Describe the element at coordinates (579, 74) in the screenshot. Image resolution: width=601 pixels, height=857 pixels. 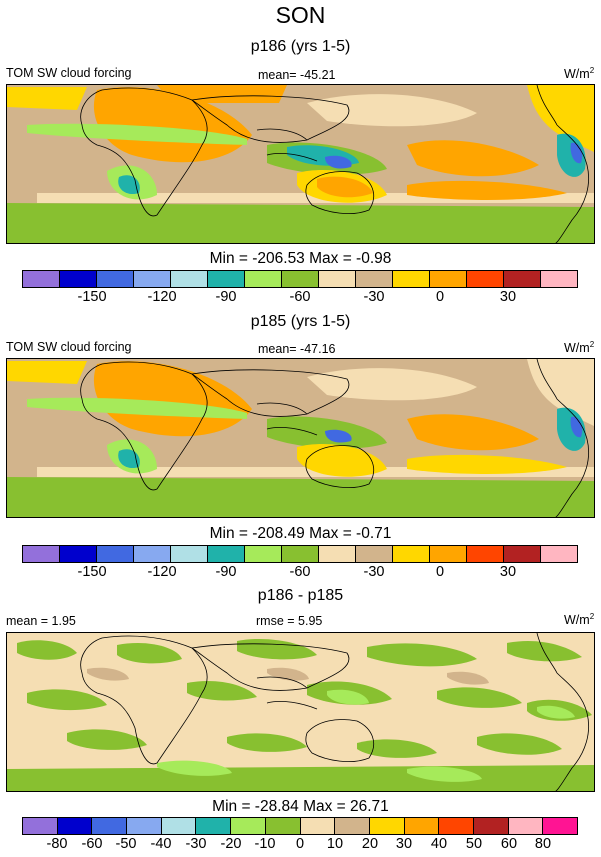
I see `panel1-unit-label: W/m2` at that location.